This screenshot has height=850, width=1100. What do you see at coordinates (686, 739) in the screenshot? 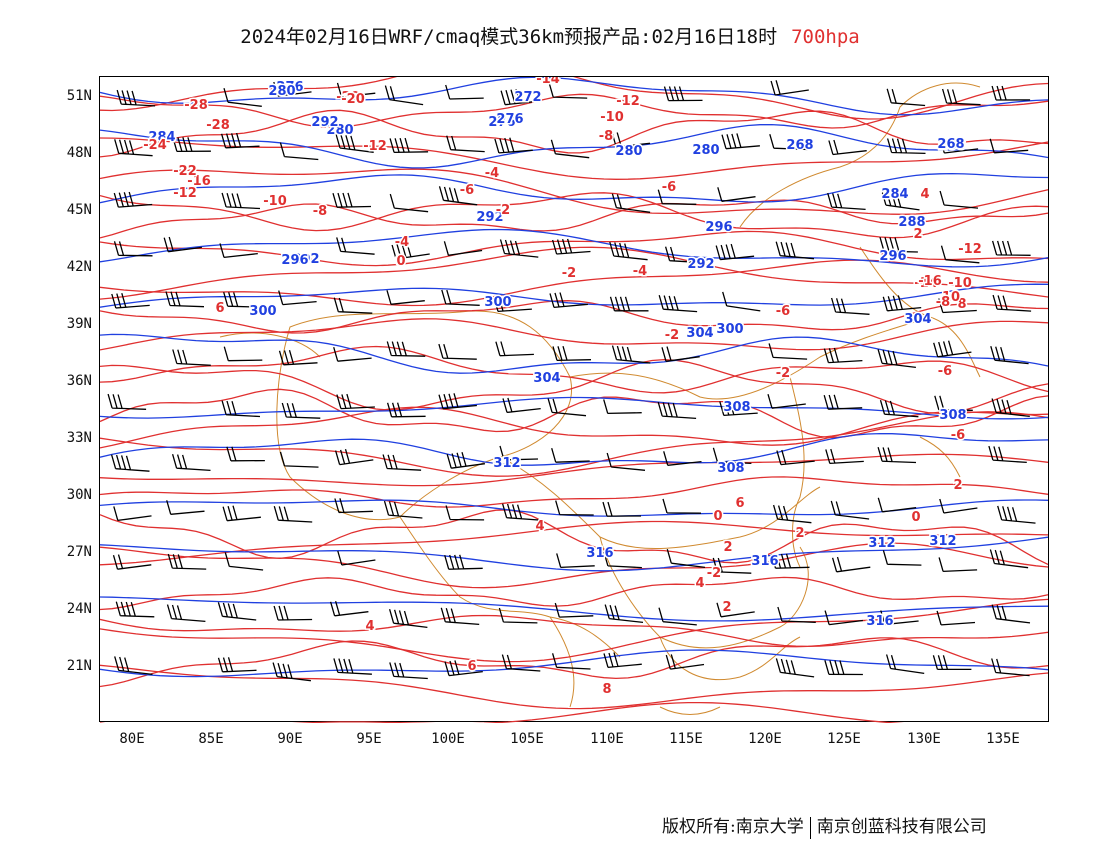
I see `lon-tick-label: 115E` at bounding box center [686, 739].